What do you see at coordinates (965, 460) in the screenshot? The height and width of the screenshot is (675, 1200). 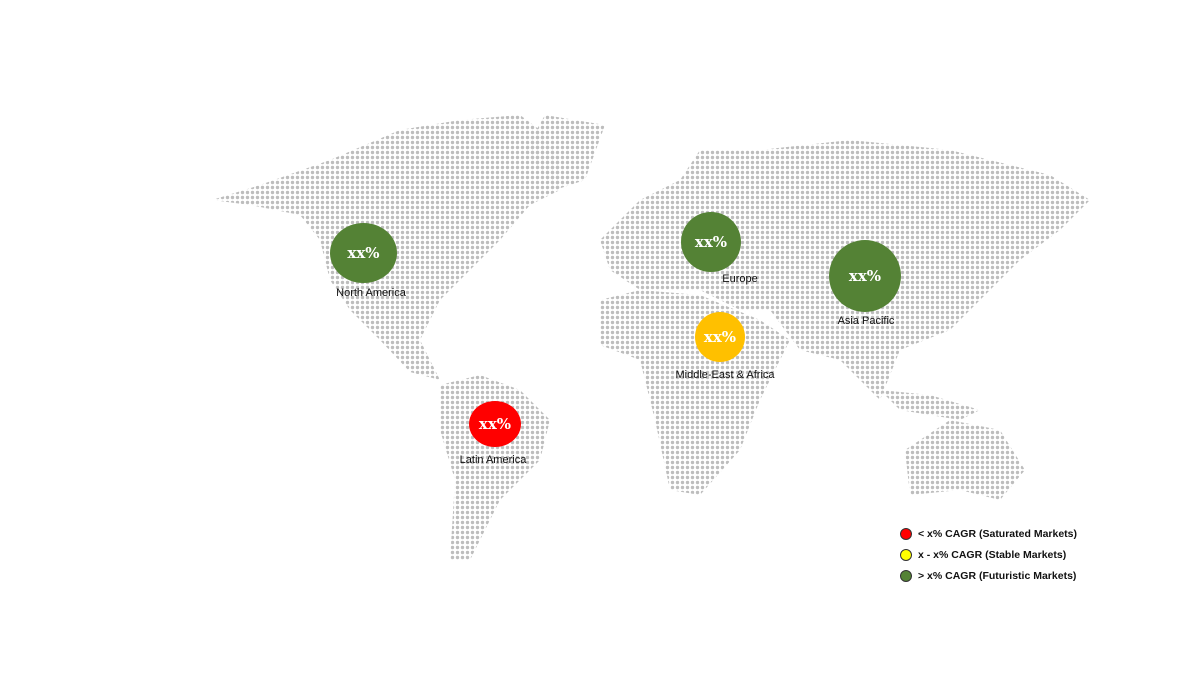 I see `australia-landmass` at bounding box center [965, 460].